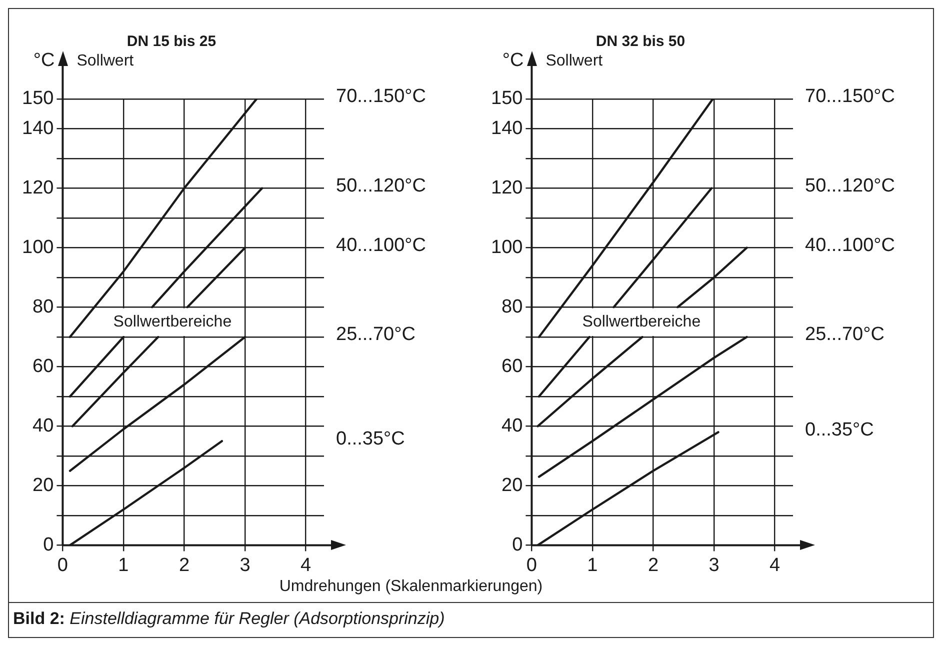 The width and height of the screenshot is (944, 654). I want to click on chart-title: DN 32 bis 50, so click(641, 41).